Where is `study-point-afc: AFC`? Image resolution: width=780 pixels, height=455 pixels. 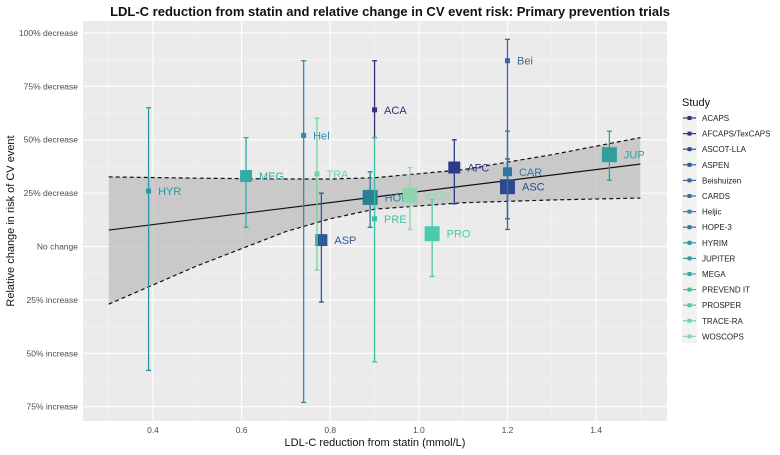 study-point-afc: AFC is located at coordinates (468, 172).